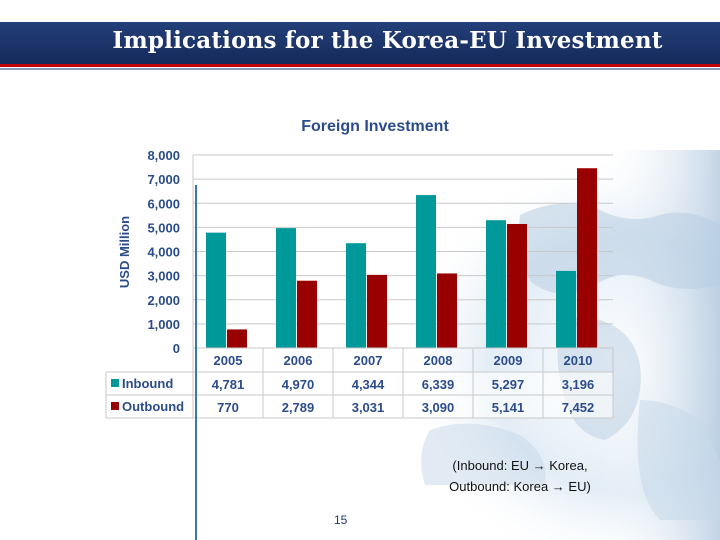 The height and width of the screenshot is (540, 720). Describe the element at coordinates (587, 258) in the screenshot. I see `bar-outbound-2010` at that location.